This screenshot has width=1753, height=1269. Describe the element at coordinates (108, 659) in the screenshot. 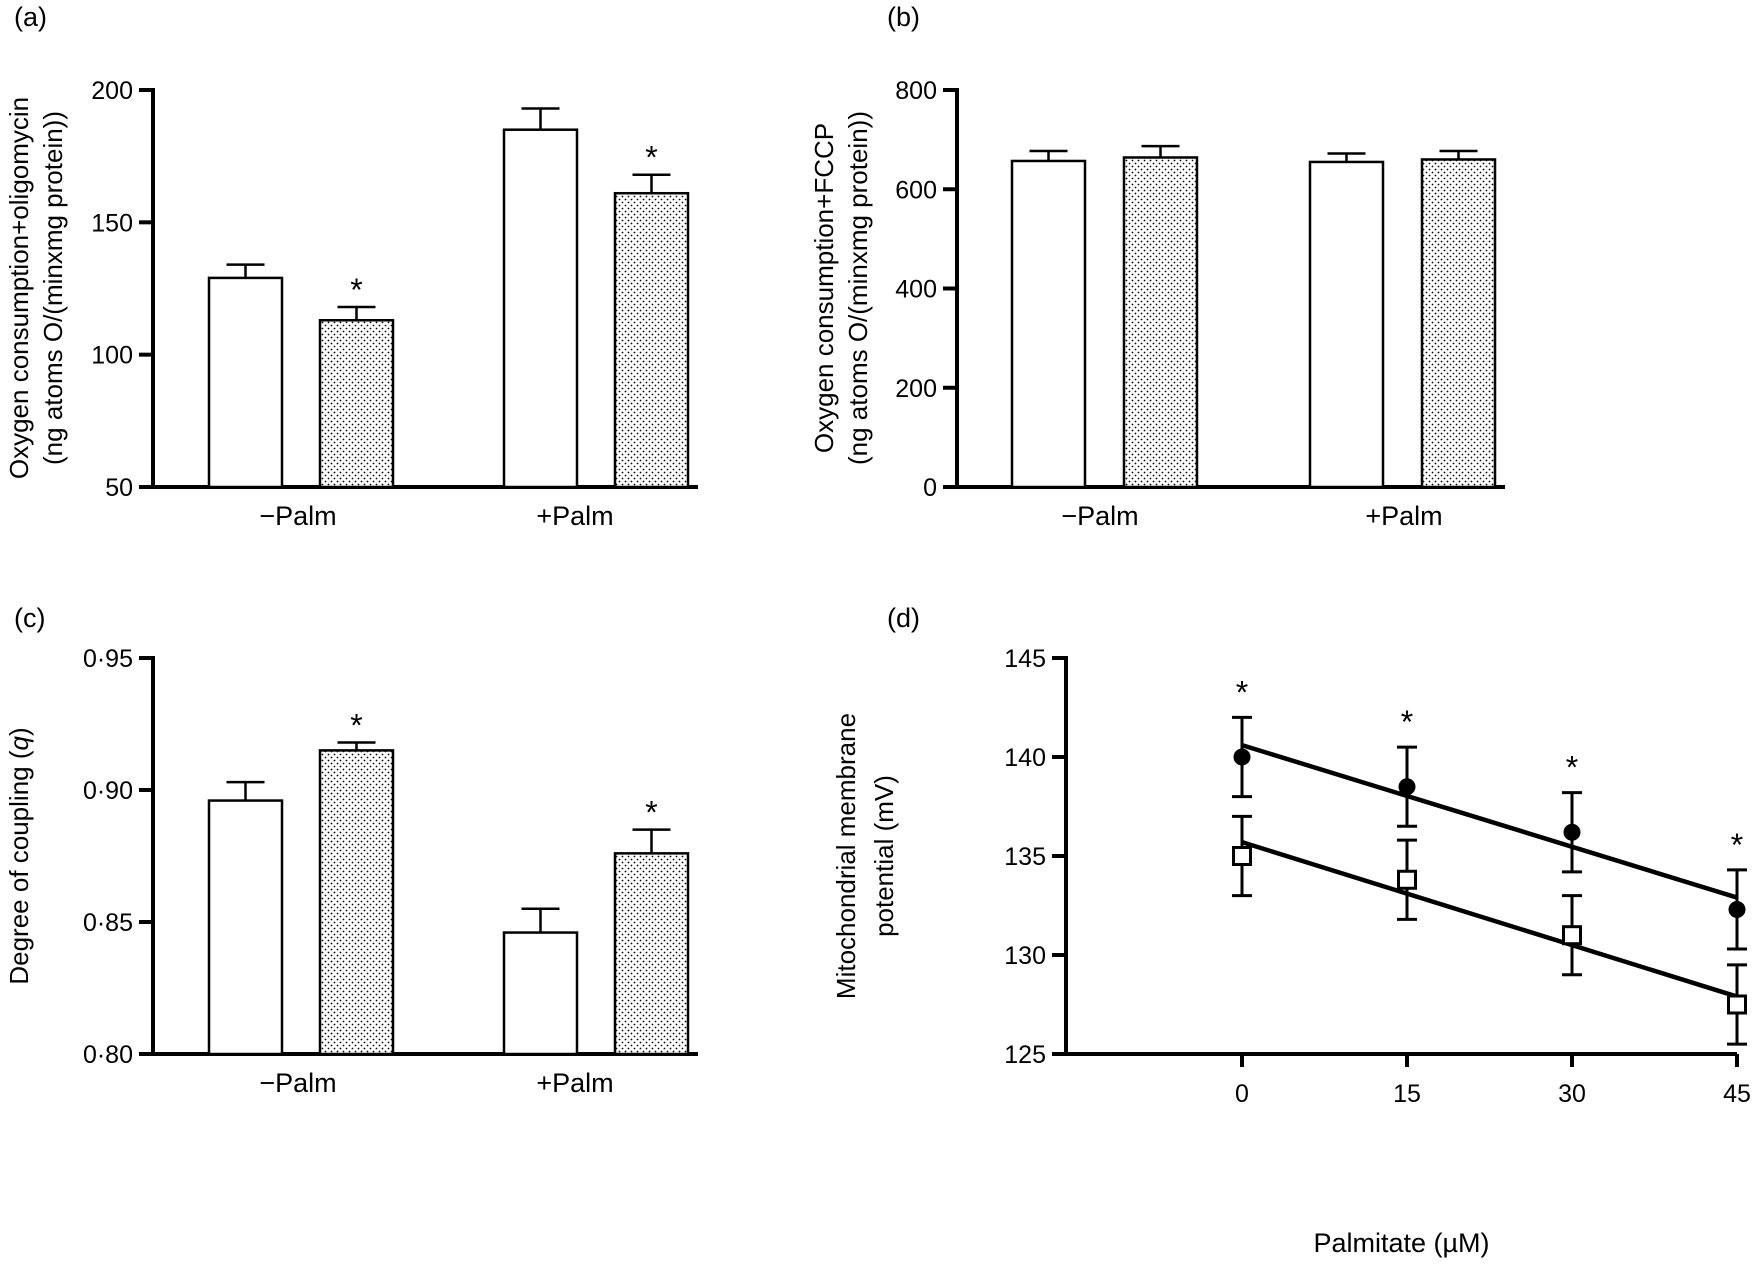

I see `panel-c-ytick-label: 0·95` at that location.